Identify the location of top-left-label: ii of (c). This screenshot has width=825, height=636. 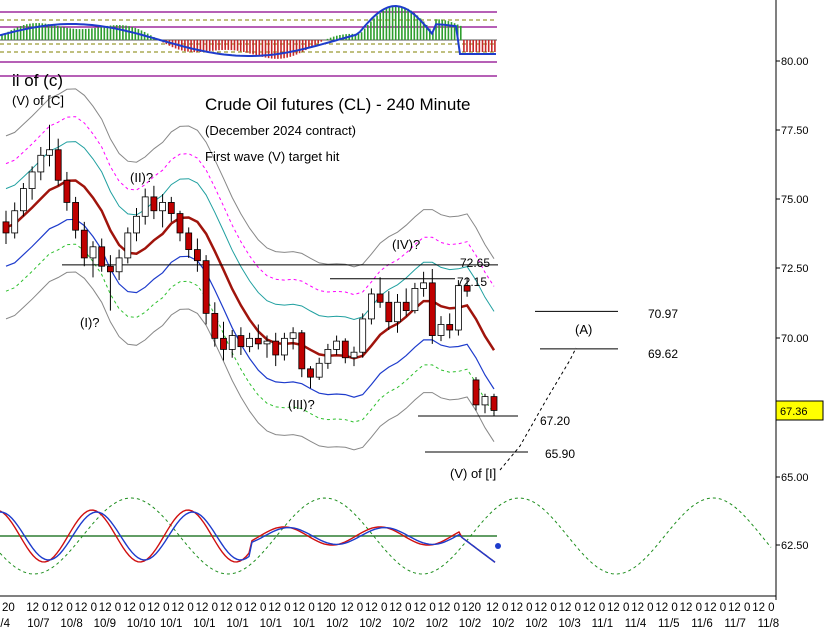
(37, 80).